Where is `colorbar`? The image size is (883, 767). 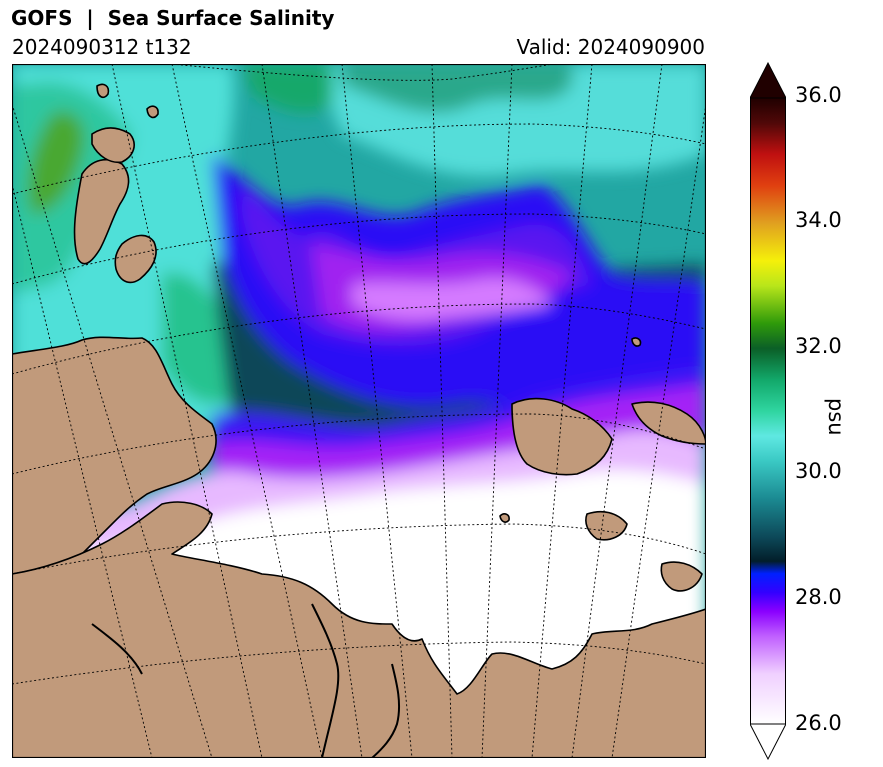
colorbar is located at coordinates (770, 411).